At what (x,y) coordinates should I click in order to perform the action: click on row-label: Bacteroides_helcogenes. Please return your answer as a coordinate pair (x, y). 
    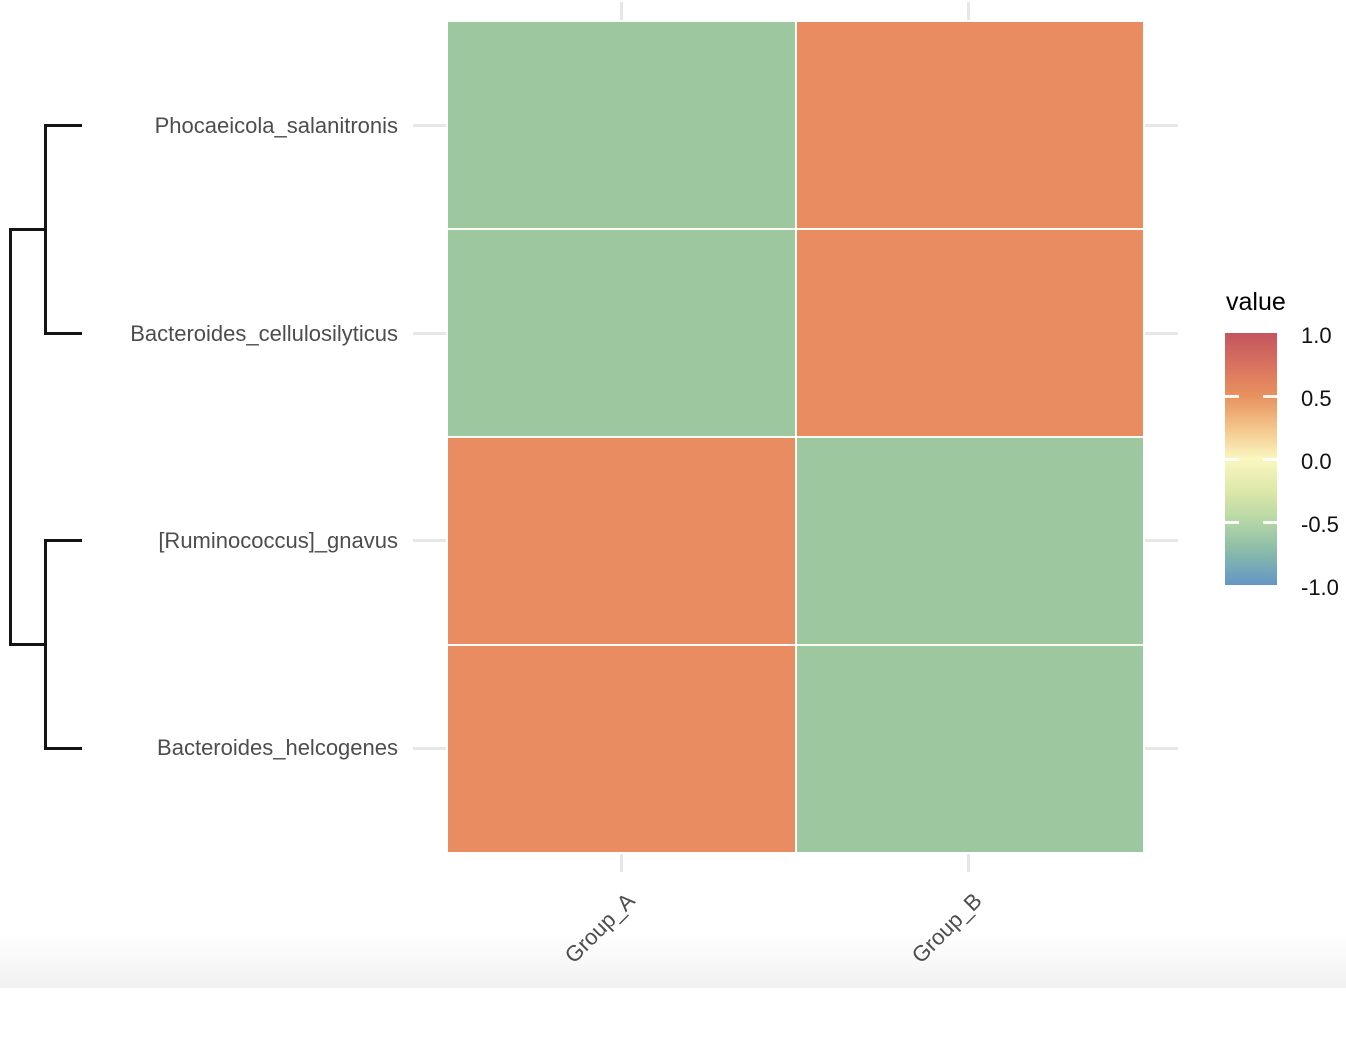
    Looking at the image, I should click on (277, 747).